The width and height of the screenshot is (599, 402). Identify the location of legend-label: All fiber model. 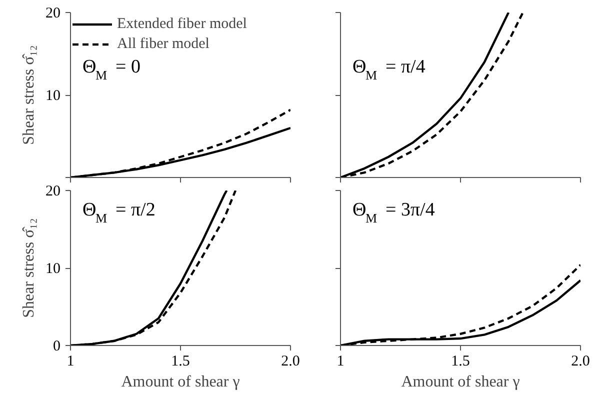
(163, 44).